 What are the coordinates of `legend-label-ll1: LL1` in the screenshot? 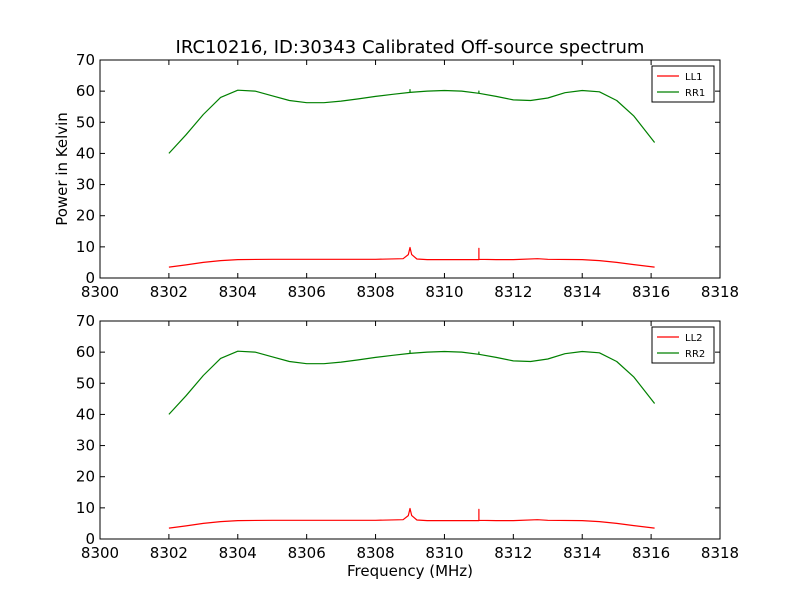 It's located at (694, 77).